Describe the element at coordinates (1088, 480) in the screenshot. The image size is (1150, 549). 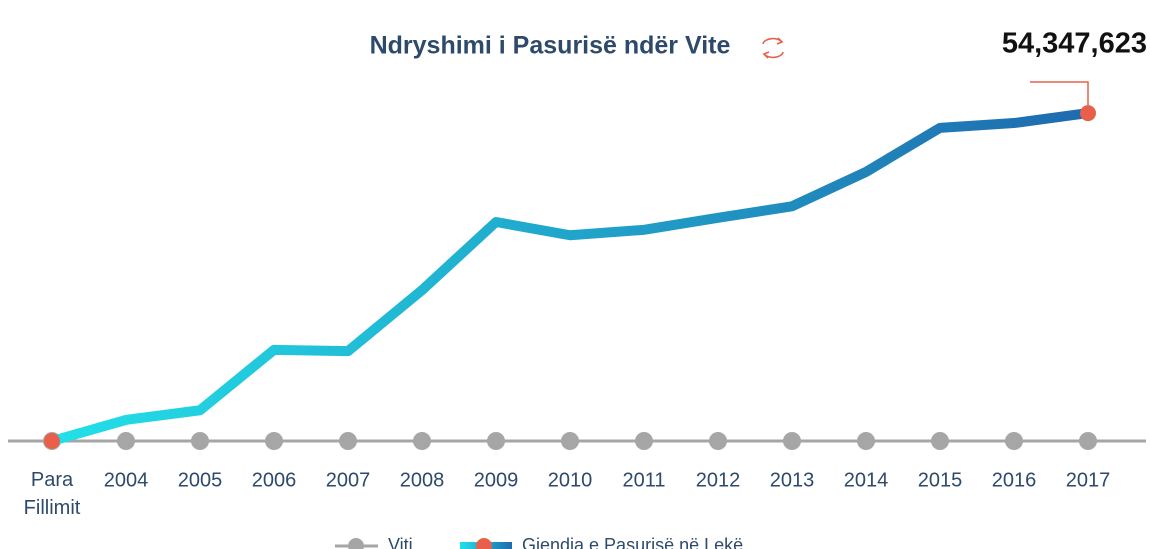
I see `x-tick-label: 2017` at that location.